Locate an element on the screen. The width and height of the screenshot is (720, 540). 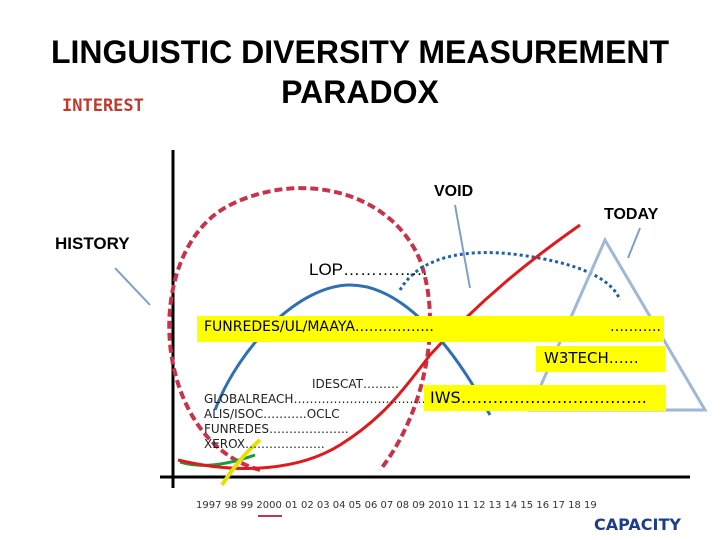
xerox-label: XEROX……………….. is located at coordinates (264, 444).